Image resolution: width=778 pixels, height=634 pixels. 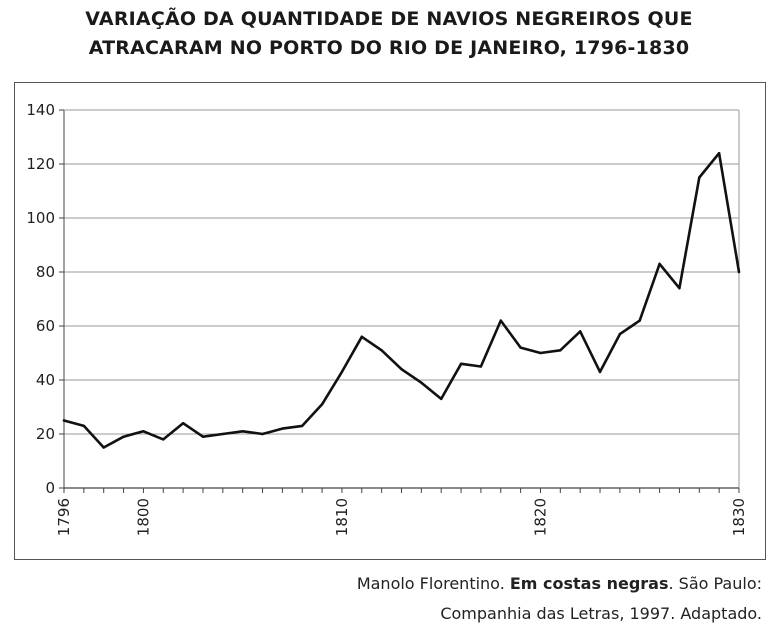 I want to click on source-citation-line-2: Companhia das Letras, 1997. Adaptado., so click(x=601, y=613).